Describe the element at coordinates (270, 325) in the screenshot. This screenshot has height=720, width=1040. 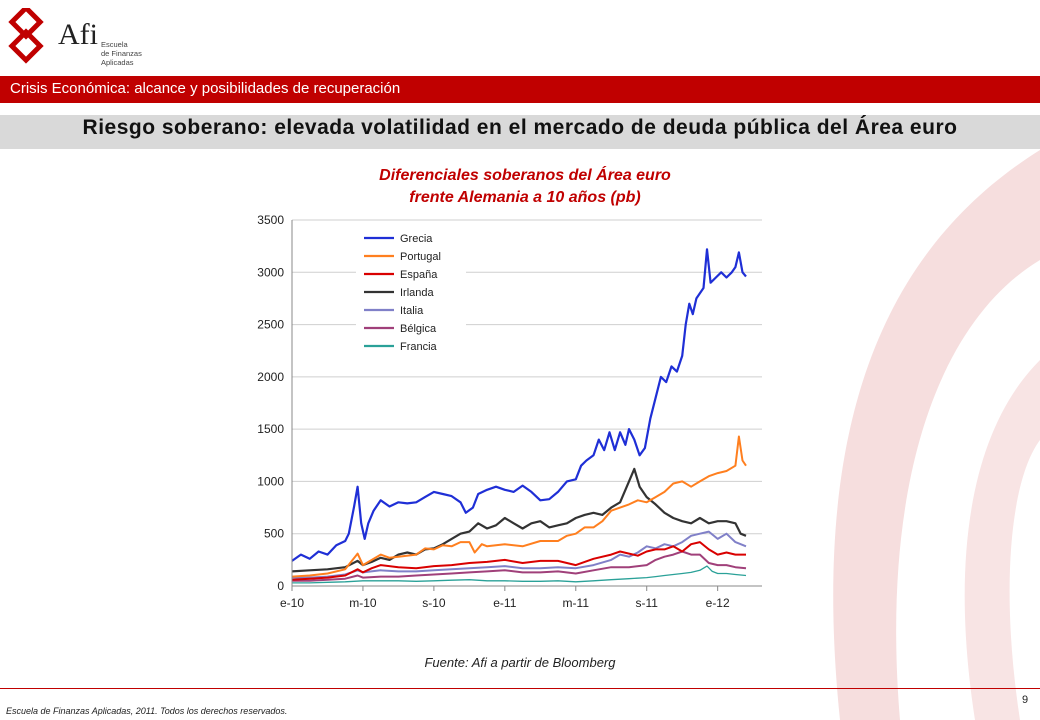
I see `y-tick-label: 2500` at that location.